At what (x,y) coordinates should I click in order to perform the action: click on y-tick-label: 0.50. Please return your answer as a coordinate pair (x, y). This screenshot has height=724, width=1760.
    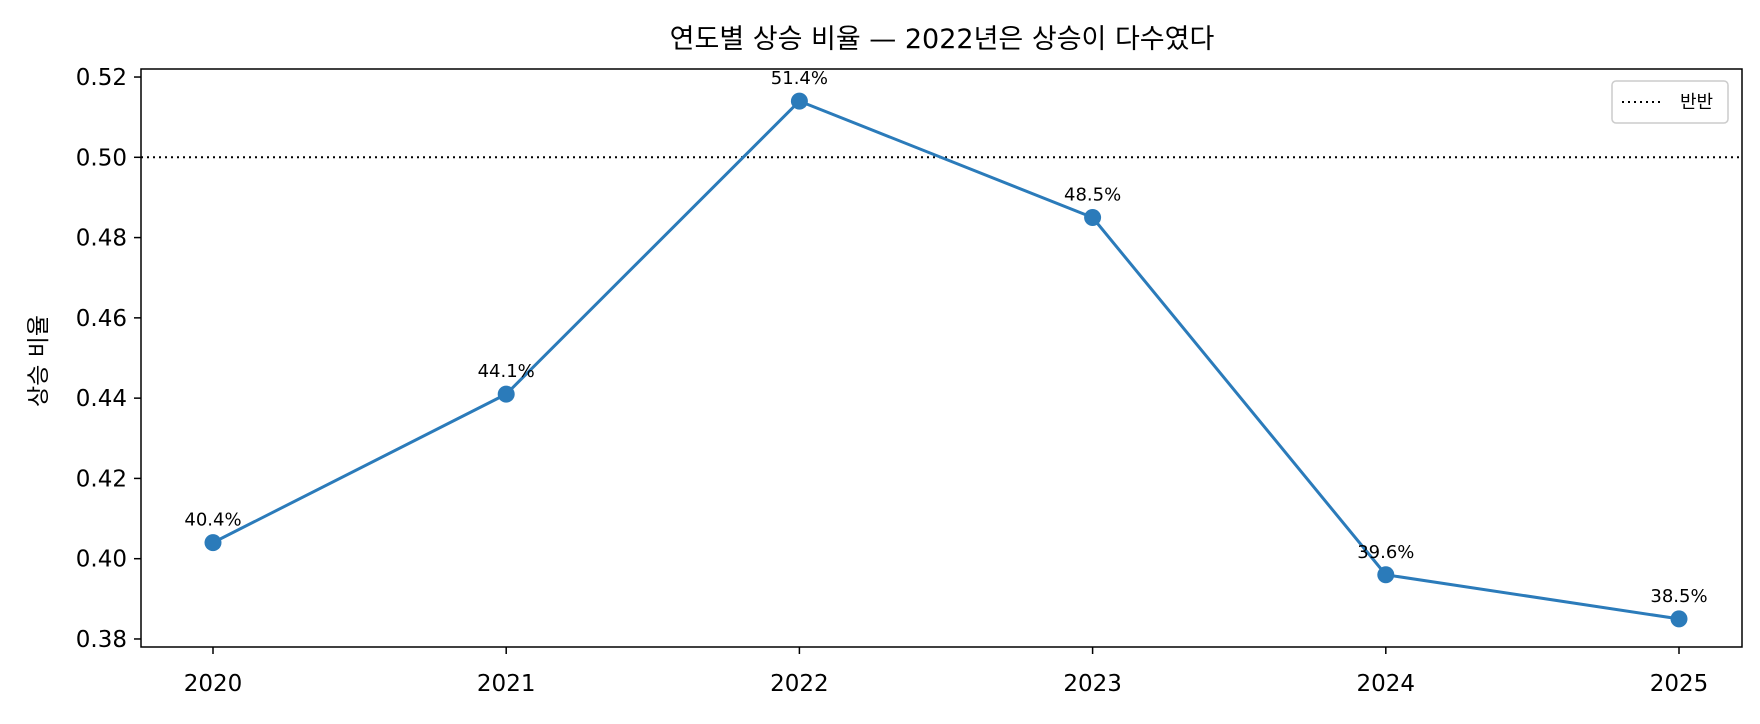
    Looking at the image, I should click on (101, 158).